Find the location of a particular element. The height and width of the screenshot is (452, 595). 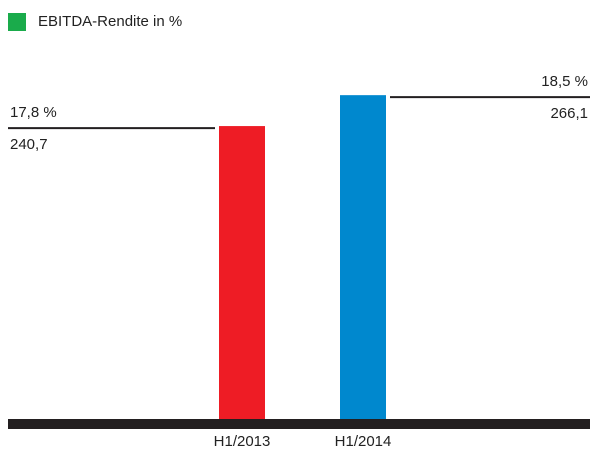

value-label: 240,7 is located at coordinates (29, 144).